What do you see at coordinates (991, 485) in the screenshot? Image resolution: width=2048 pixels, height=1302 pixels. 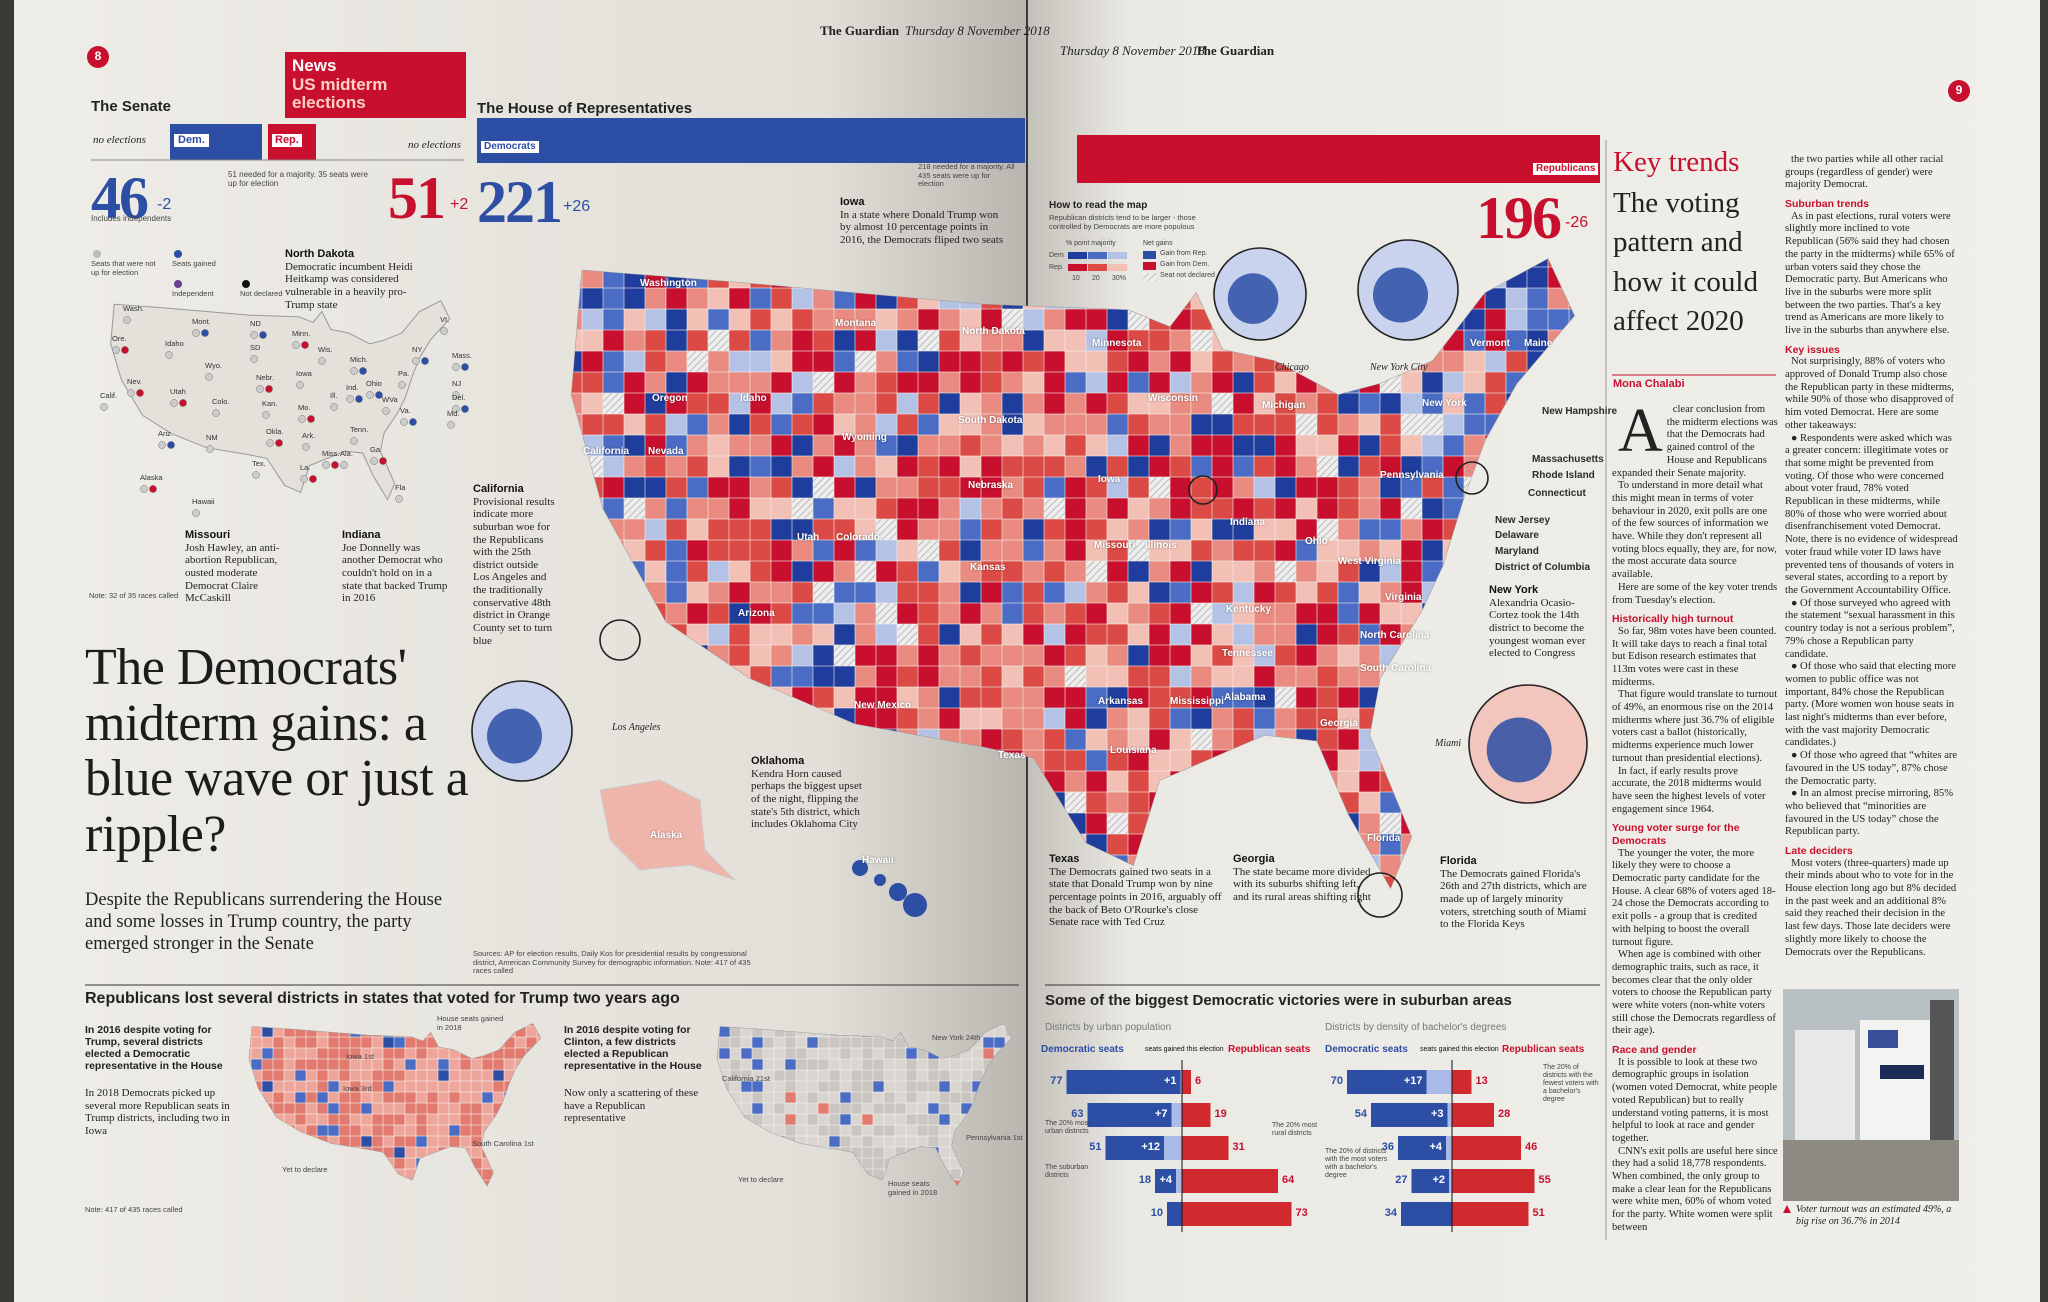 I see `state-label: Nebraska` at bounding box center [991, 485].